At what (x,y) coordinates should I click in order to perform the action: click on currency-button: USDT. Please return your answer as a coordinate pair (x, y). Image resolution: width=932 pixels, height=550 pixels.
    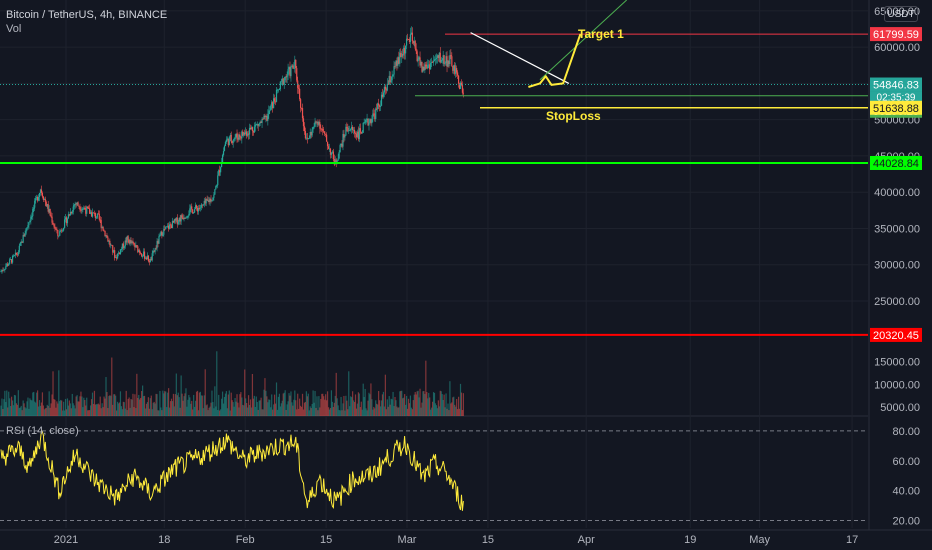
    Looking at the image, I should click on (901, 14).